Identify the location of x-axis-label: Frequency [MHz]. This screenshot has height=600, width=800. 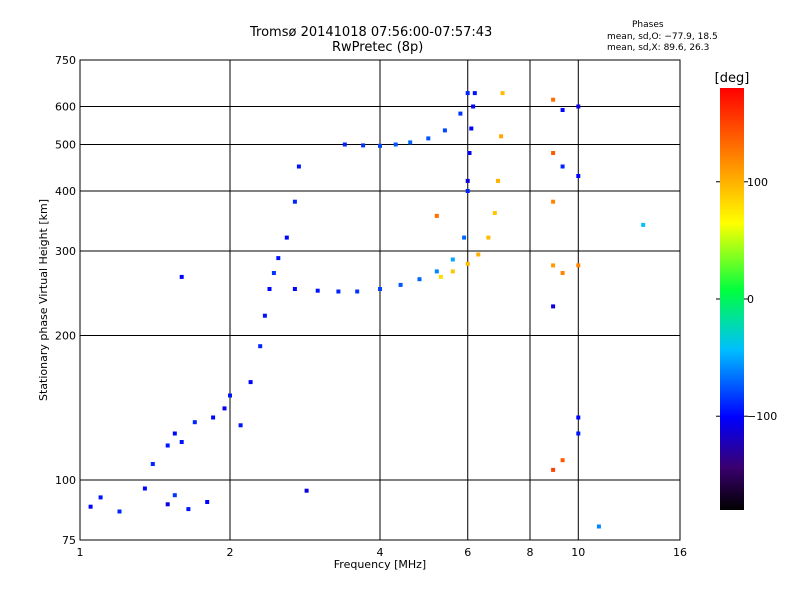
(380, 564).